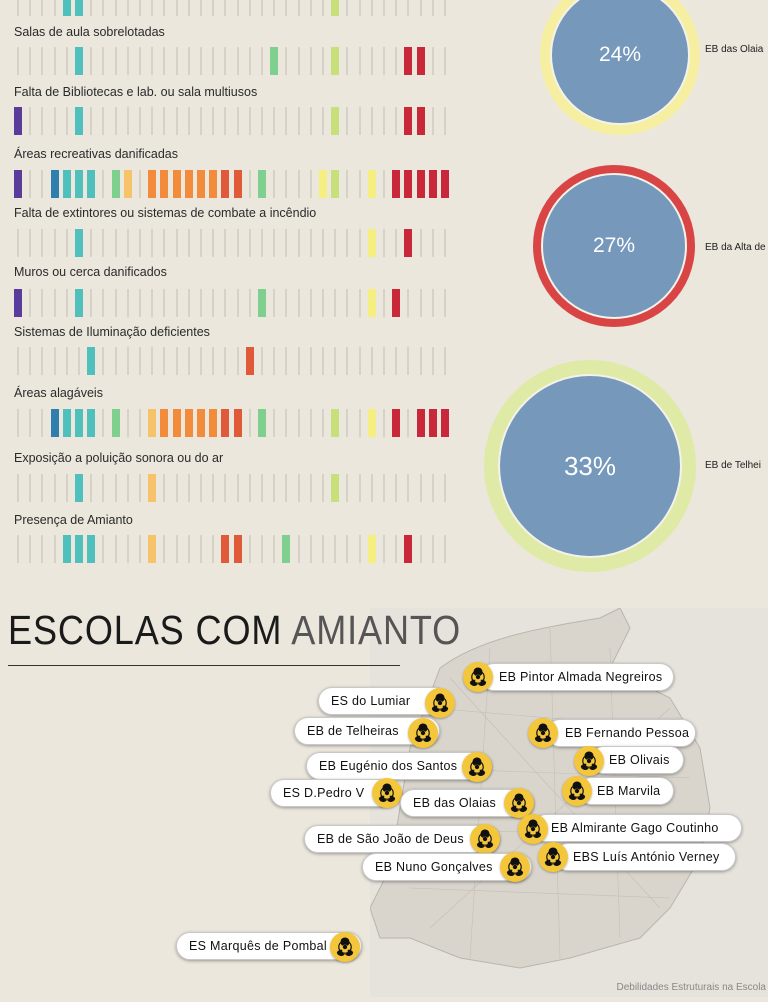 This screenshot has width=768, height=1002. What do you see at coordinates (734, 49) in the screenshot?
I see `circle-school-label: EB das Olaia` at bounding box center [734, 49].